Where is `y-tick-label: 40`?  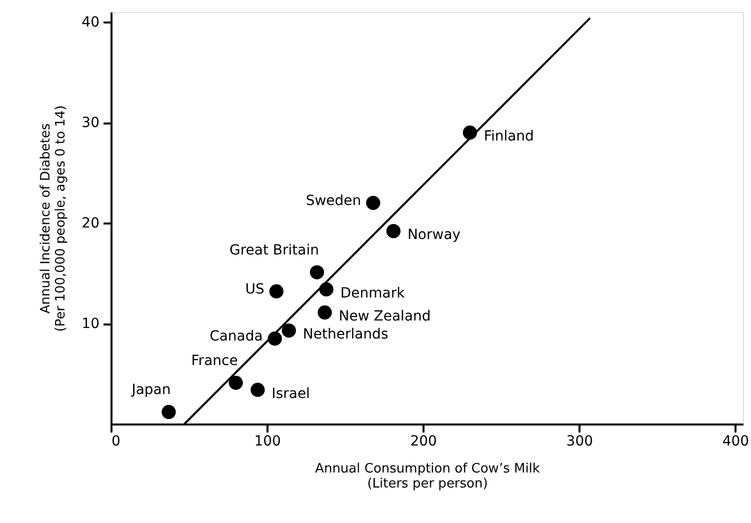
y-tick-label: 40 is located at coordinates (91, 22).